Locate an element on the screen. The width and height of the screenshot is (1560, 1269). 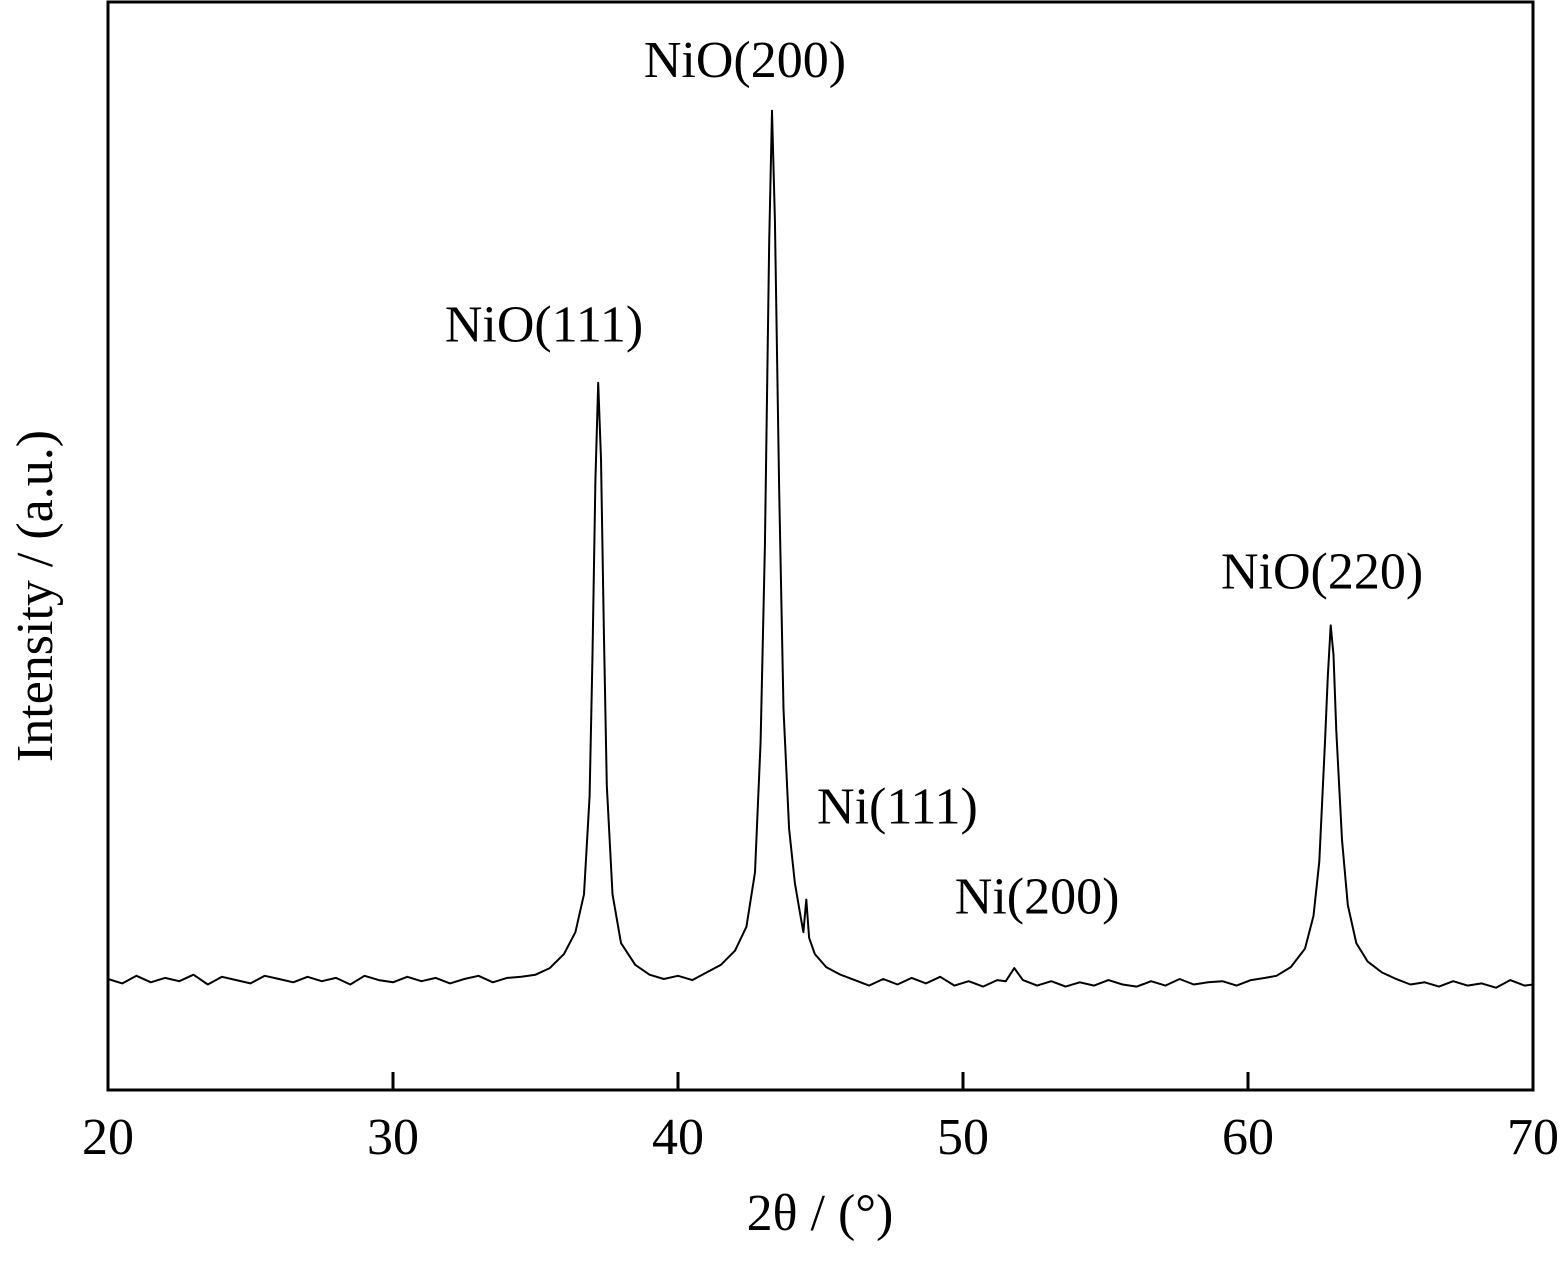
x-axis-label: 2θ / (°) is located at coordinates (820, 1213).